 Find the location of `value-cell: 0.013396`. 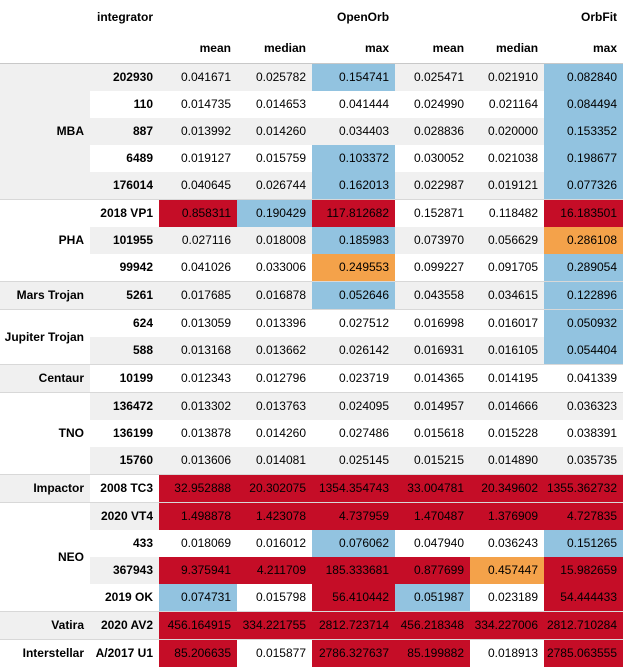

value-cell: 0.013396 is located at coordinates (274, 324).